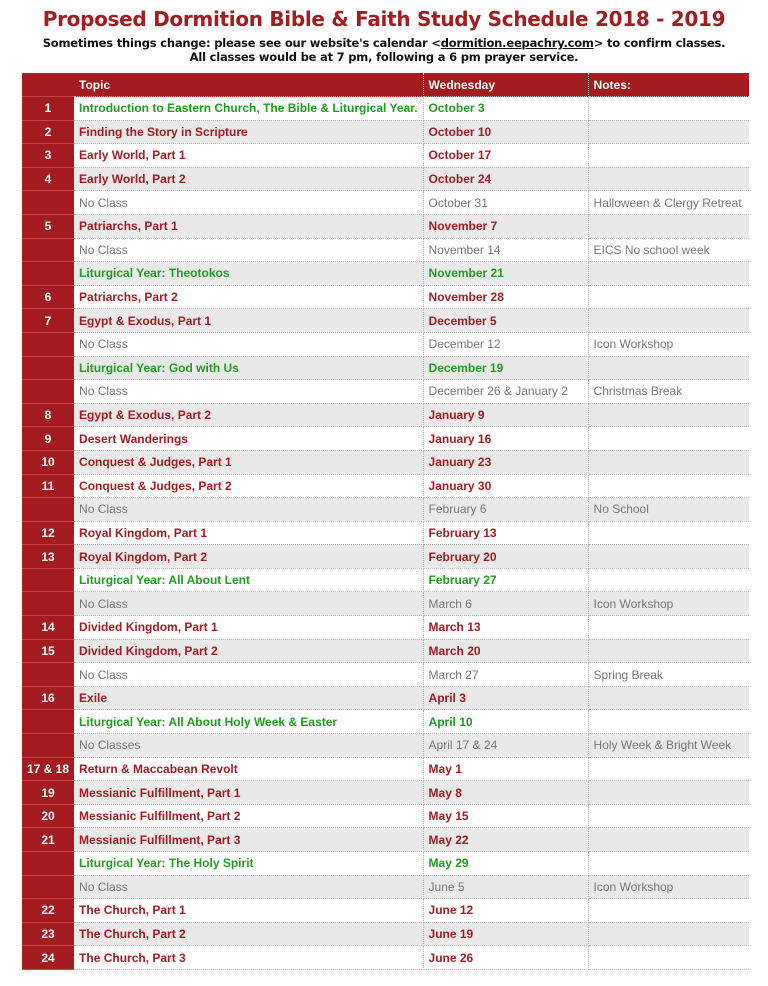  I want to click on table-row: 12 Royal Kingdom, Part 1 February 13, so click(385, 533).